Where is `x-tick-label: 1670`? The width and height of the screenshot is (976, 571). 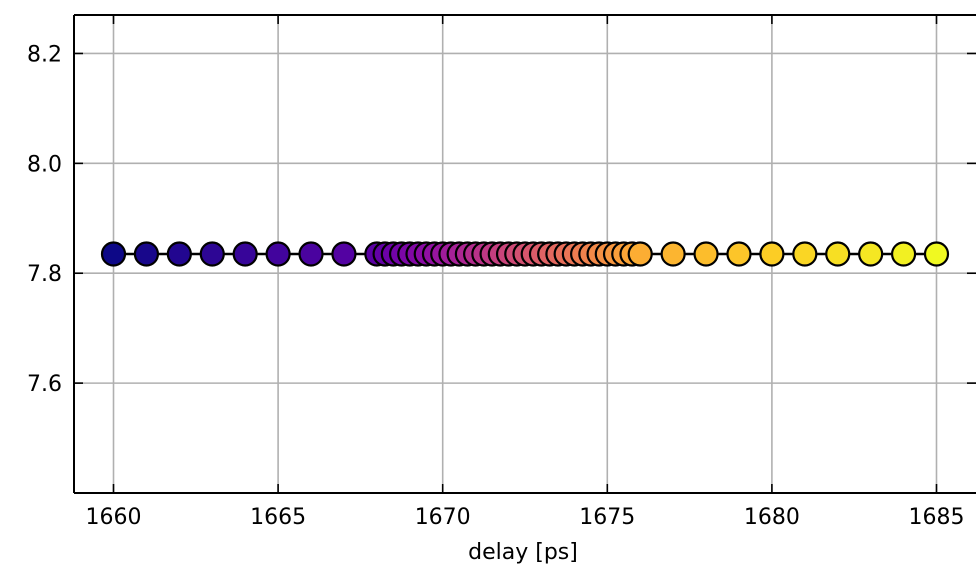 x-tick-label: 1670 is located at coordinates (443, 517).